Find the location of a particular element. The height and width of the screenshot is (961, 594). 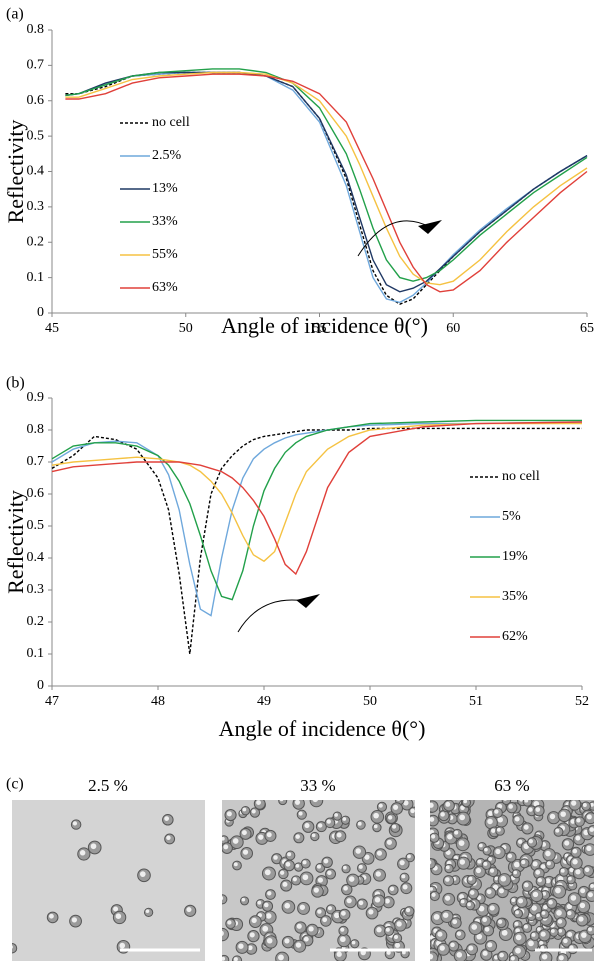

x-tick-label: 45 is located at coordinates (52, 328).